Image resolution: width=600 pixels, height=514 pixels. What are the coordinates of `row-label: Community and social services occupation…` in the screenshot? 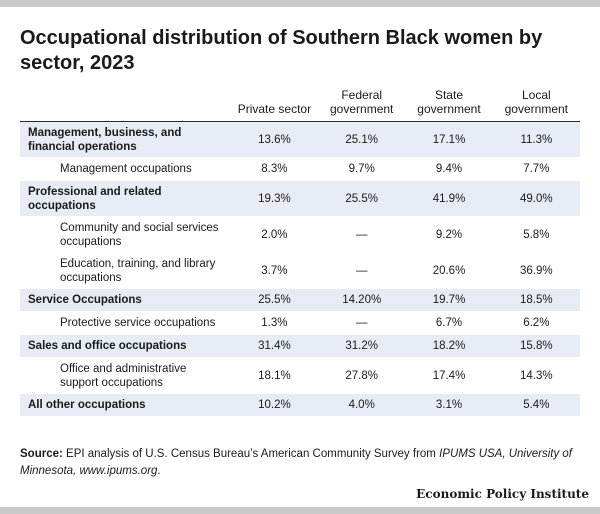 It's located at (125, 234).